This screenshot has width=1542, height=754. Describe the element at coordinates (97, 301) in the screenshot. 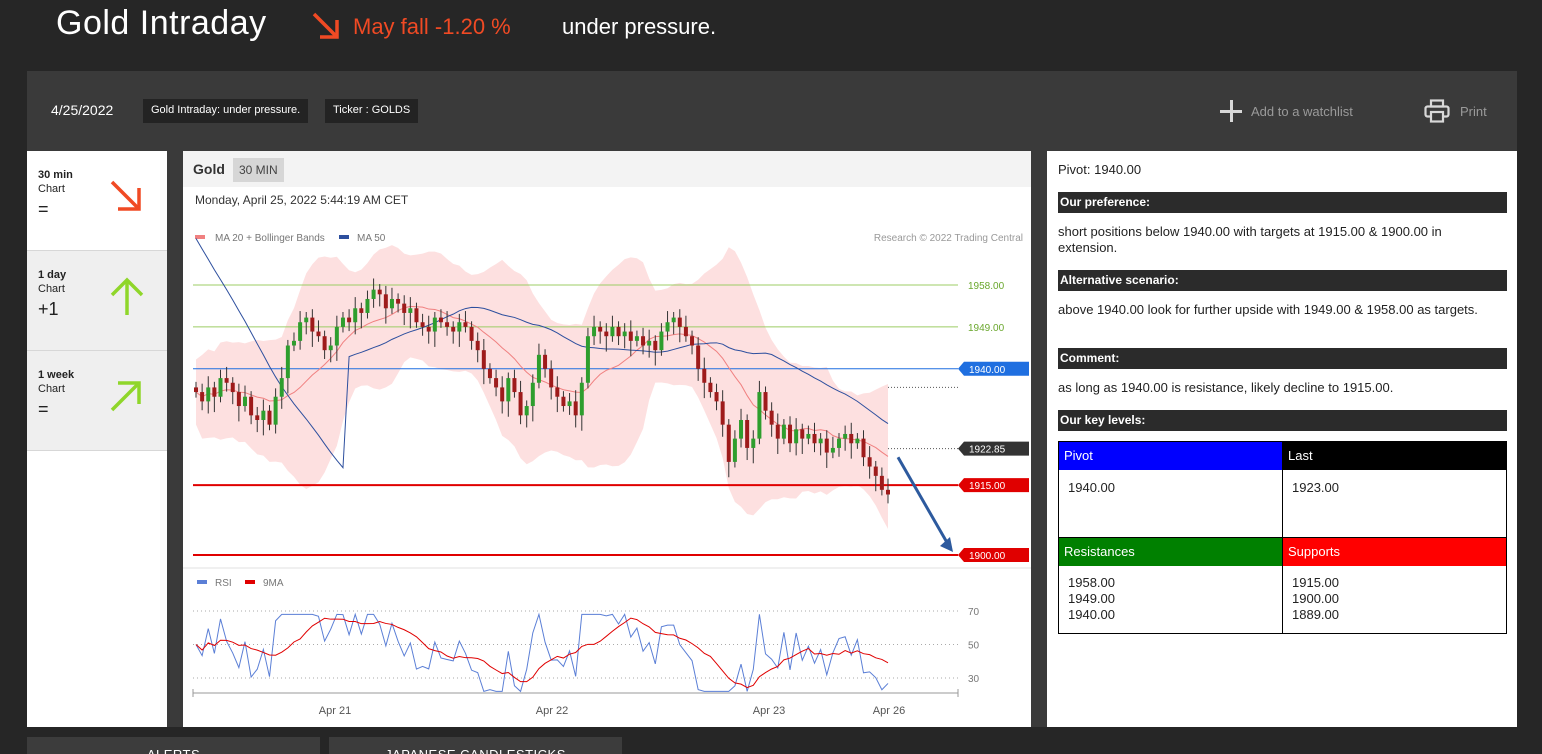

I see `timeframe-1day: 1 day Chart +1` at that location.